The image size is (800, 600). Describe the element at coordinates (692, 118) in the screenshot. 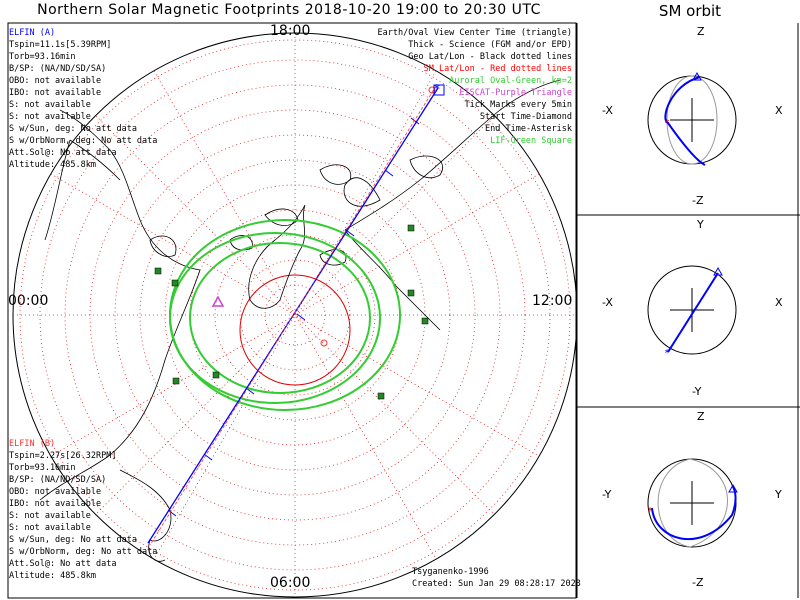

I see `orbit-panel-xz: *` at that location.